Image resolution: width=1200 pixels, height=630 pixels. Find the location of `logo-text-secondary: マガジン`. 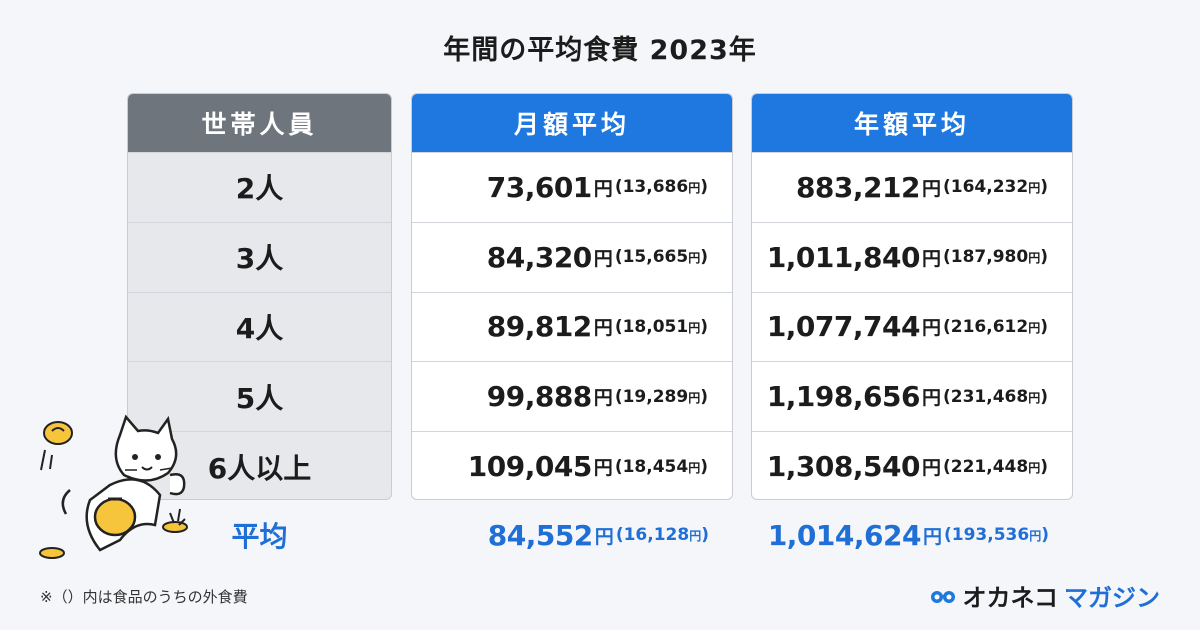

logo-text-secondary: マガジン is located at coordinates (1112, 598).